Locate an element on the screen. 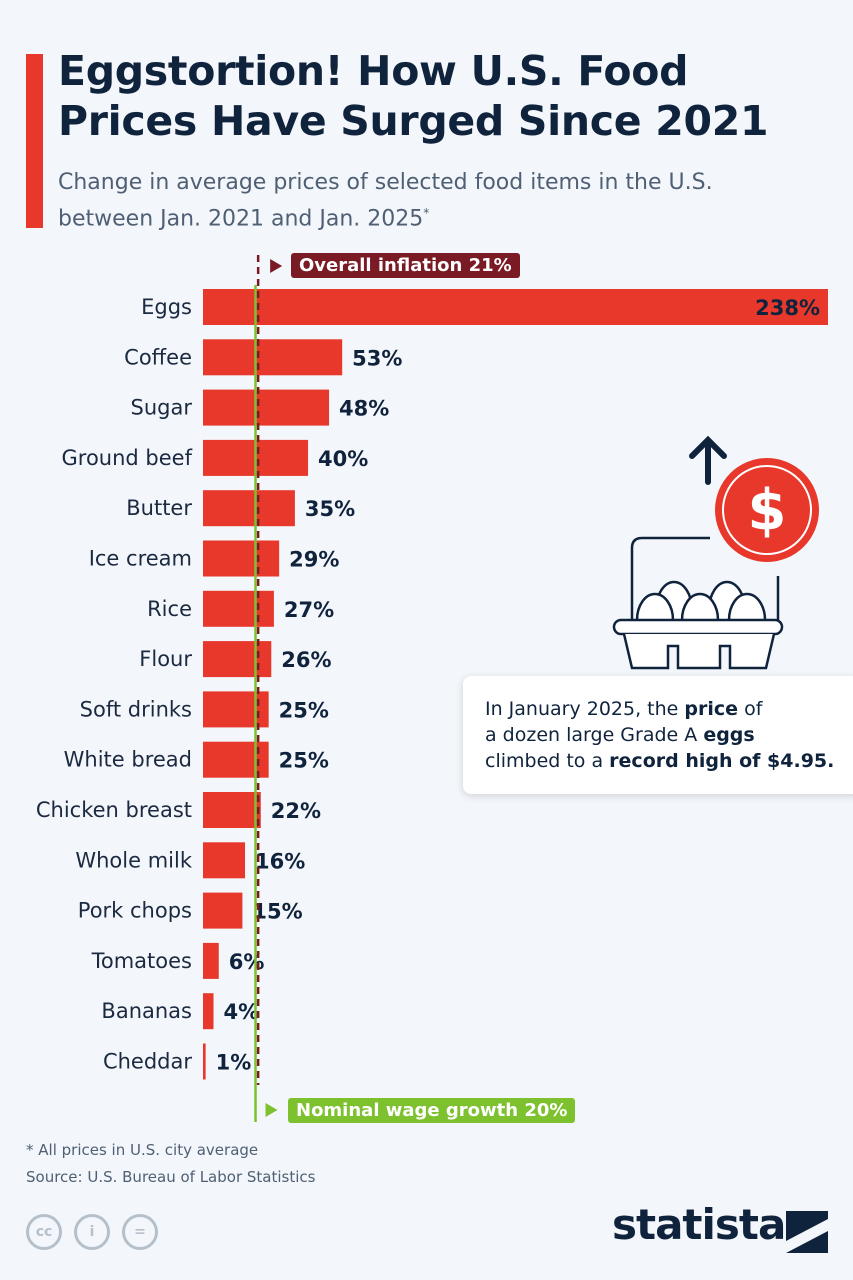 Image resolution: width=853 pixels, height=1280 pixels. data-label: 27% is located at coordinates (309, 610).